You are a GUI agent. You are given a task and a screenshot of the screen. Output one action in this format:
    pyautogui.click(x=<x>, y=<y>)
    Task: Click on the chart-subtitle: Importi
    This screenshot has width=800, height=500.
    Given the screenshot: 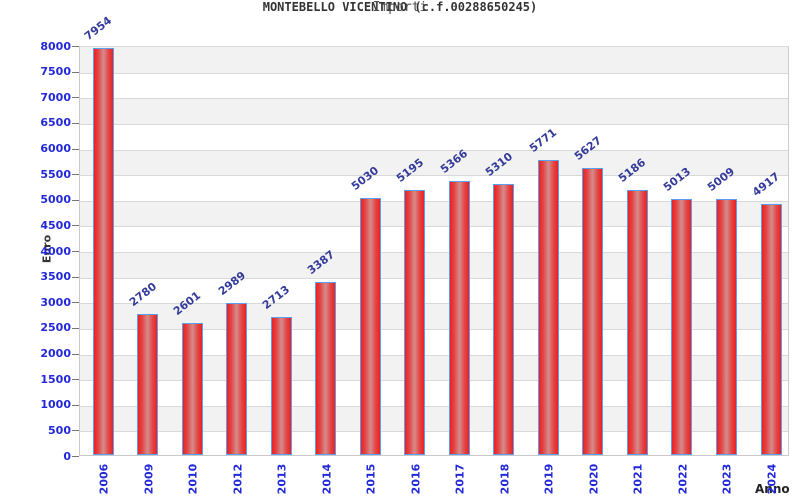 What is the action you would take?
    pyautogui.click(x=400, y=7)
    